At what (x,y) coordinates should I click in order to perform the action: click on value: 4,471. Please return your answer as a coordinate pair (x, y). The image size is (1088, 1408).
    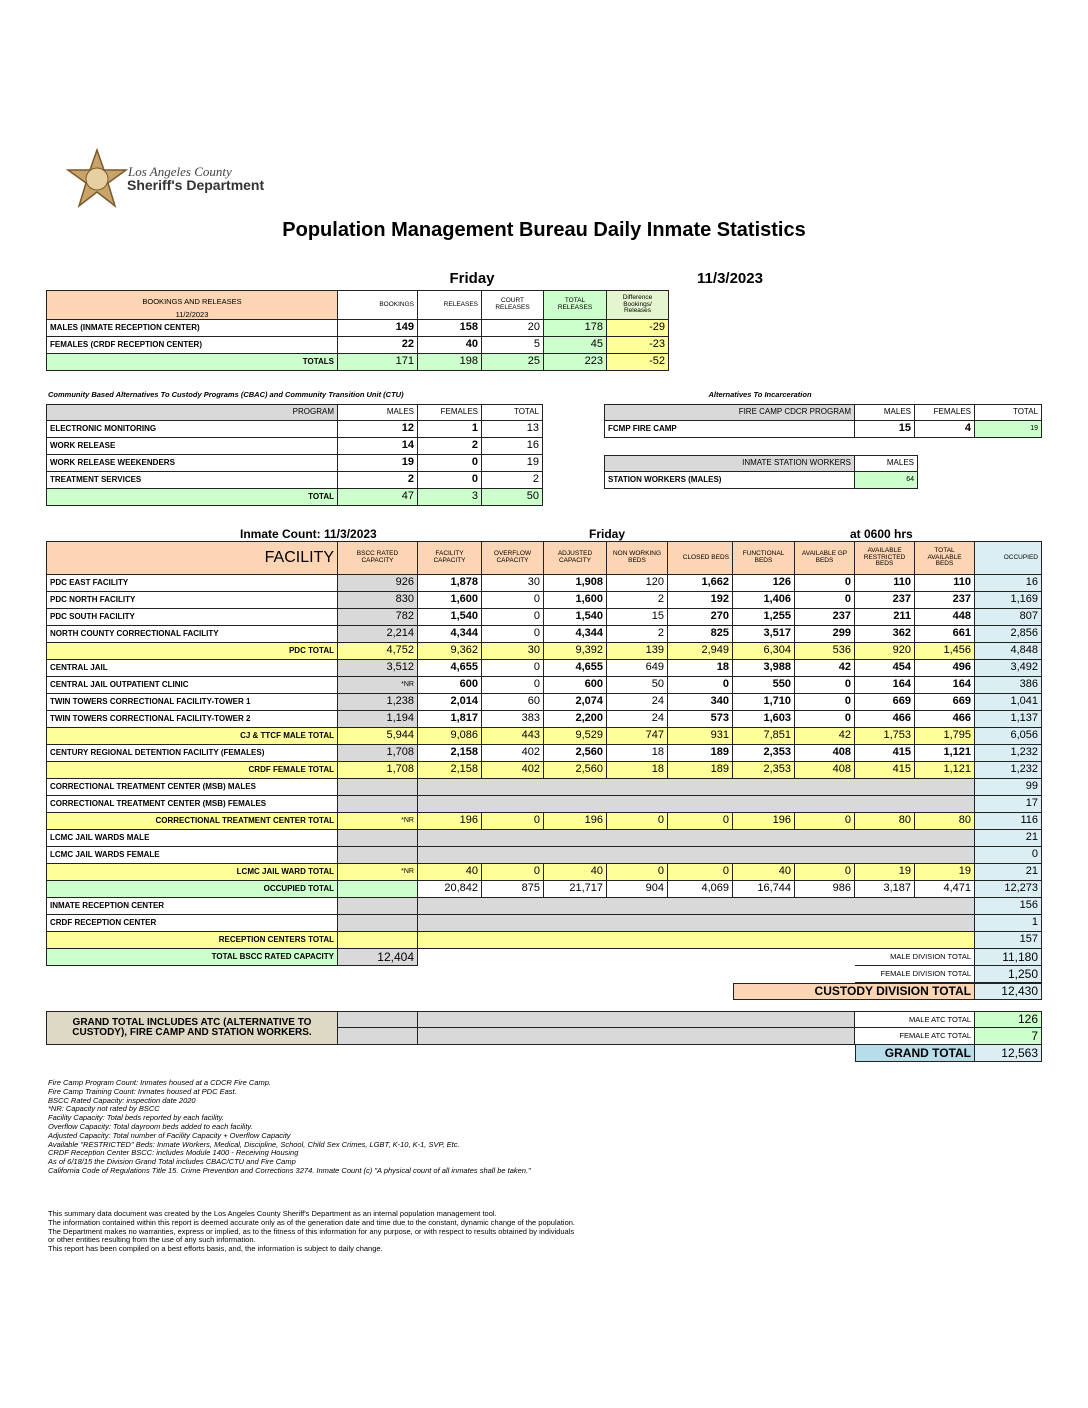
    Looking at the image, I should click on (945, 889).